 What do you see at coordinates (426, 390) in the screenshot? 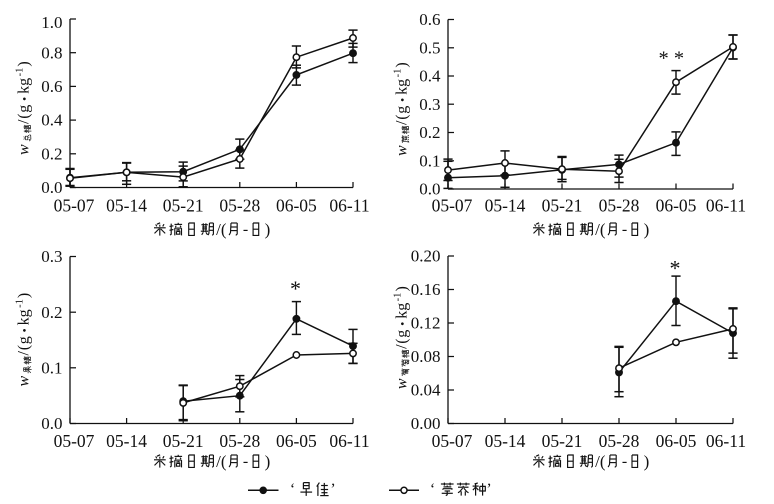
I see `svg-text: 0.04` at bounding box center [426, 390].